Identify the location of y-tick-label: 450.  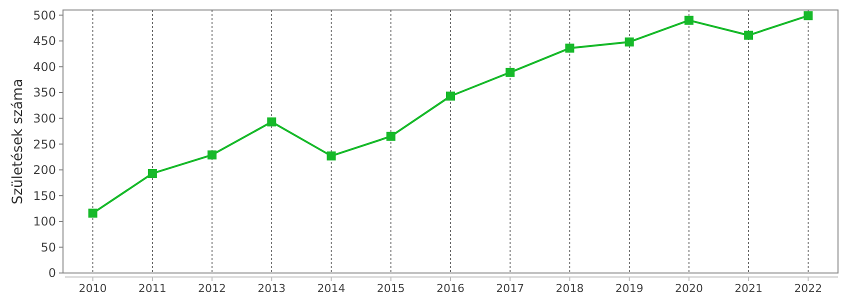
(44, 41).